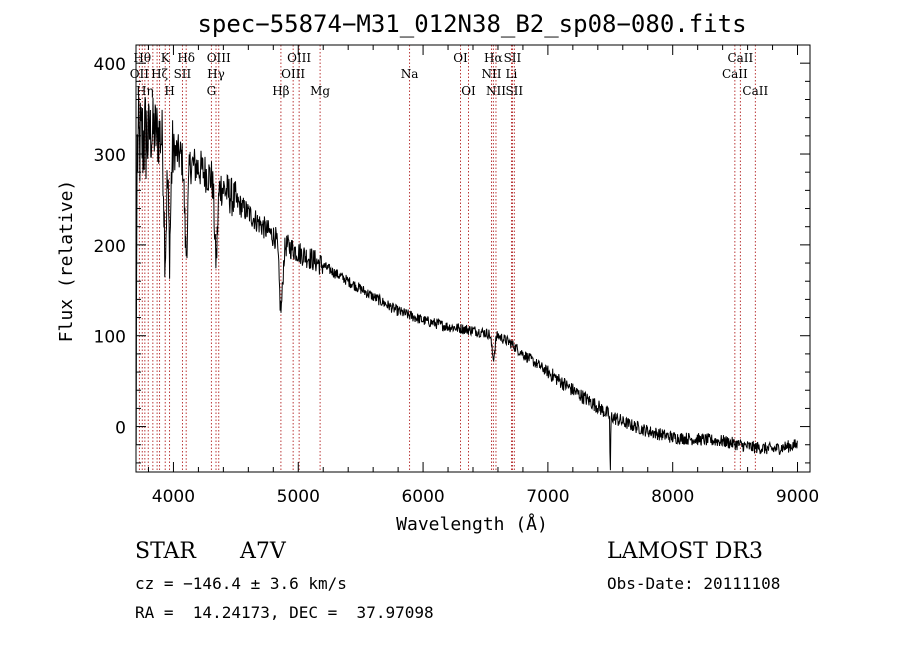 The width and height of the screenshot is (900, 649). What do you see at coordinates (493, 58) in the screenshot?
I see `line-marker-label: Hα` at bounding box center [493, 58].